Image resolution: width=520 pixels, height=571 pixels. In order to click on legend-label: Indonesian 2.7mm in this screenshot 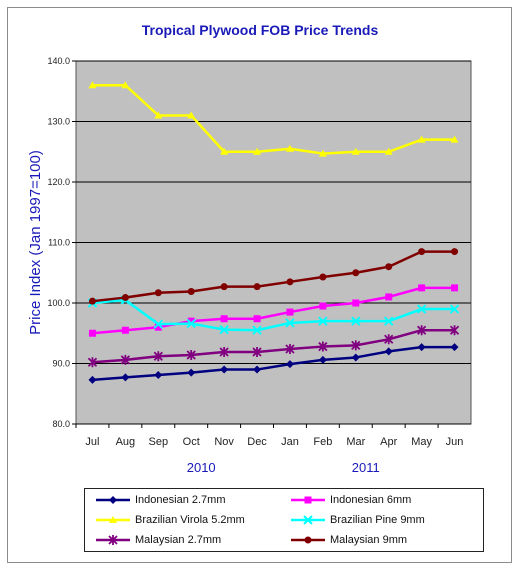, I will do `click(180, 500)`.